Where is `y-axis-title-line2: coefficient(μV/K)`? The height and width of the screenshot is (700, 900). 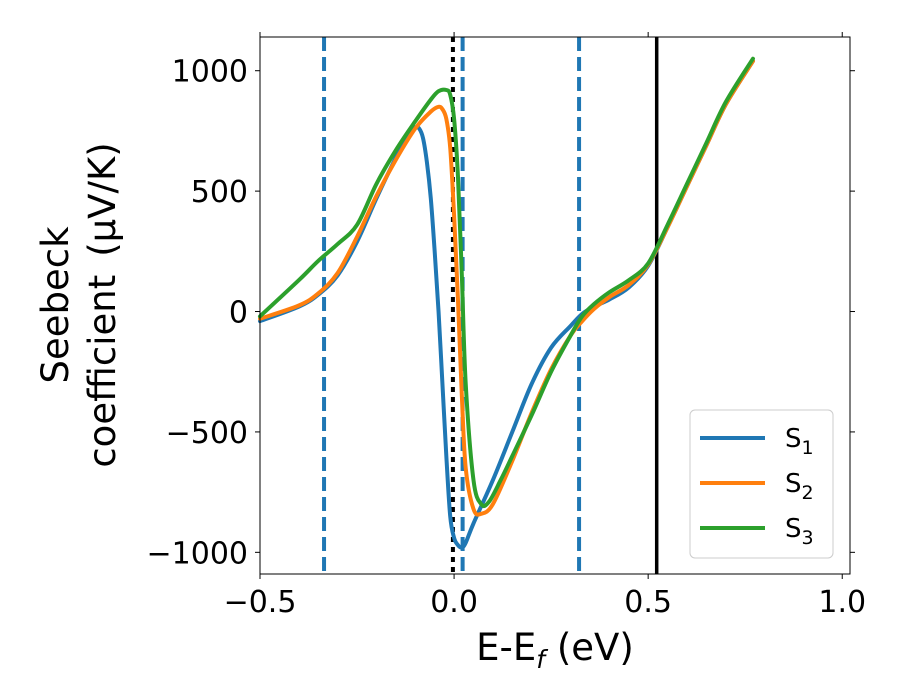 y-axis-title-line2: coefficient(μV/K) is located at coordinates (102, 304).